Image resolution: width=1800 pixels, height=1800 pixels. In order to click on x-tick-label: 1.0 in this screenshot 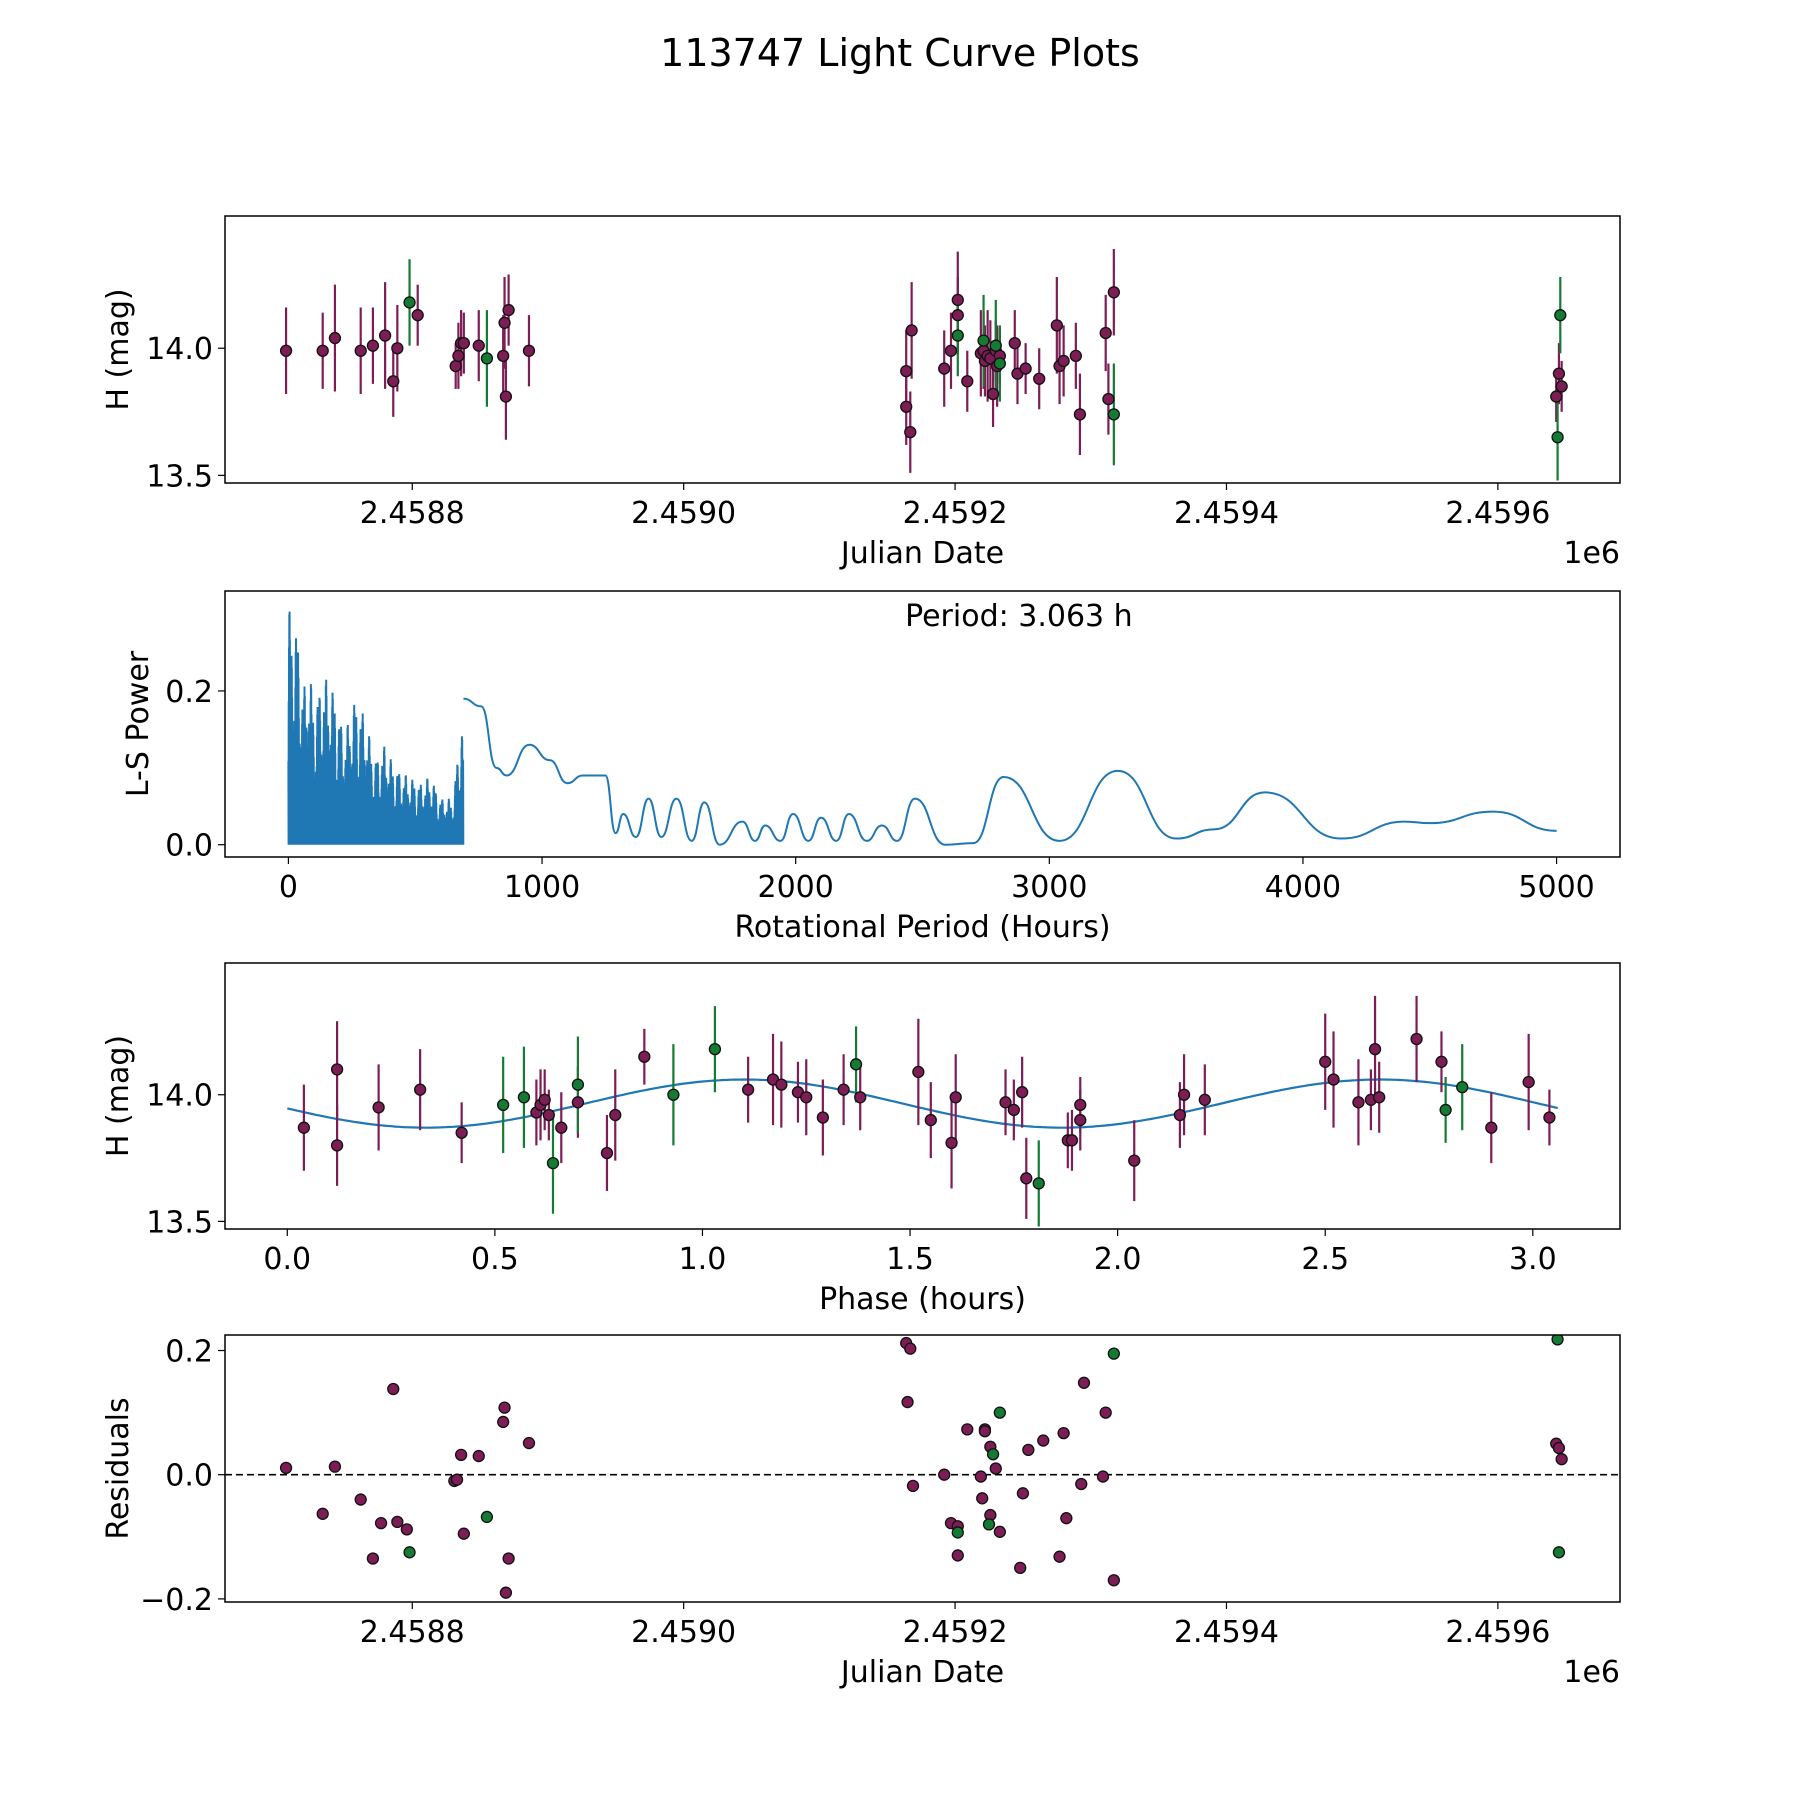, I will do `click(703, 1259)`.